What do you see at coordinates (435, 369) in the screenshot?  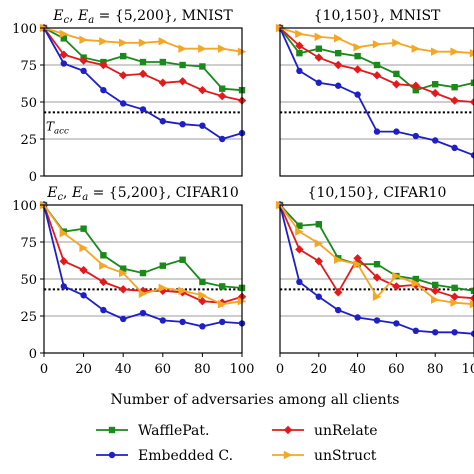 I see `x-tick-label: 80` at bounding box center [435, 369].